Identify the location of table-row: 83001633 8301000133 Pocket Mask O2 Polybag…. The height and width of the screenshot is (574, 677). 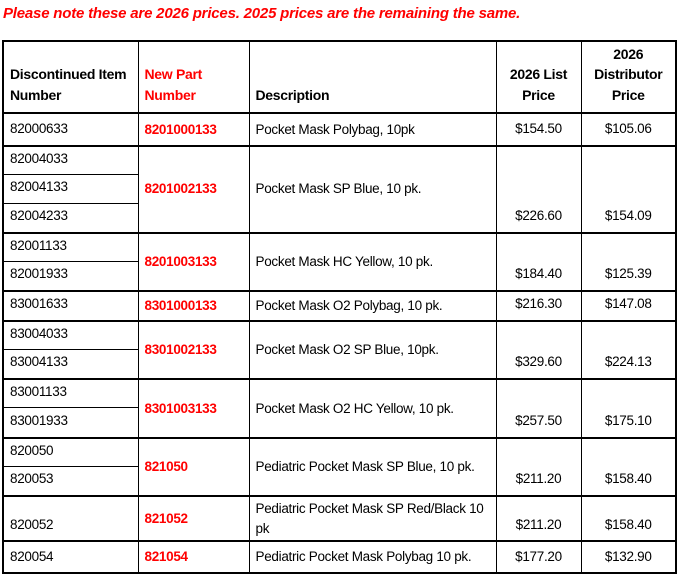
(339, 305).